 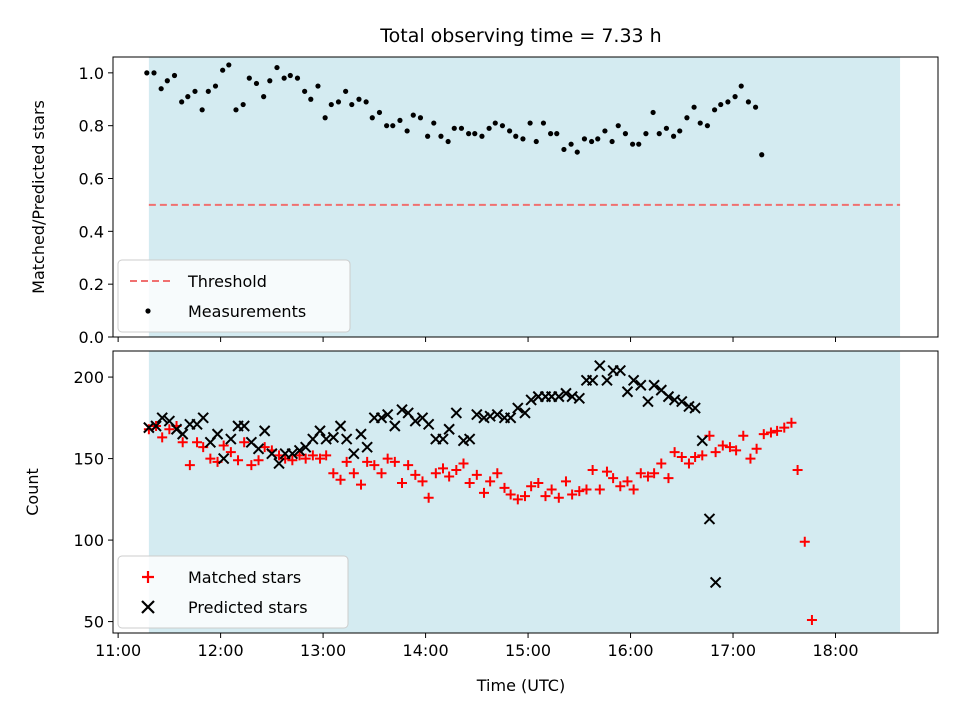 What do you see at coordinates (91, 231) in the screenshot?
I see `y-tick-label: 0.4` at bounding box center [91, 231].